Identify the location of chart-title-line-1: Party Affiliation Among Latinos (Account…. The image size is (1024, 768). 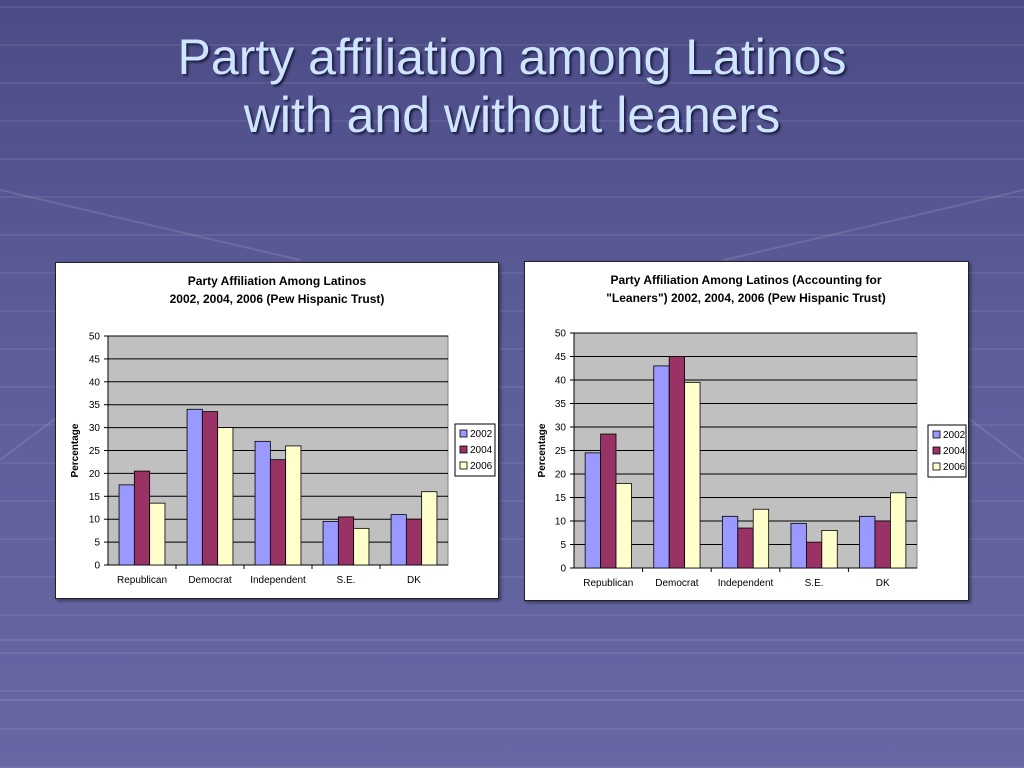
(745, 280).